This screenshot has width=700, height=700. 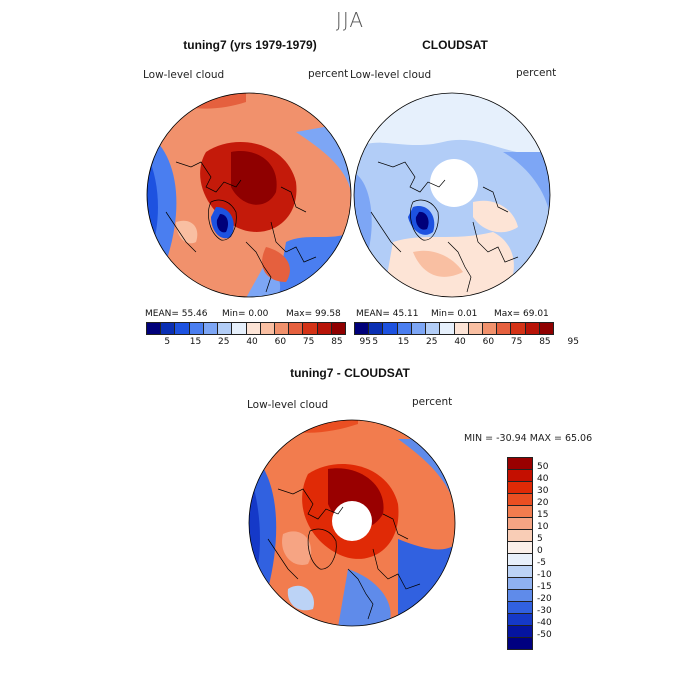 What do you see at coordinates (249, 195) in the screenshot?
I see `panel1-polar-map` at bounding box center [249, 195].